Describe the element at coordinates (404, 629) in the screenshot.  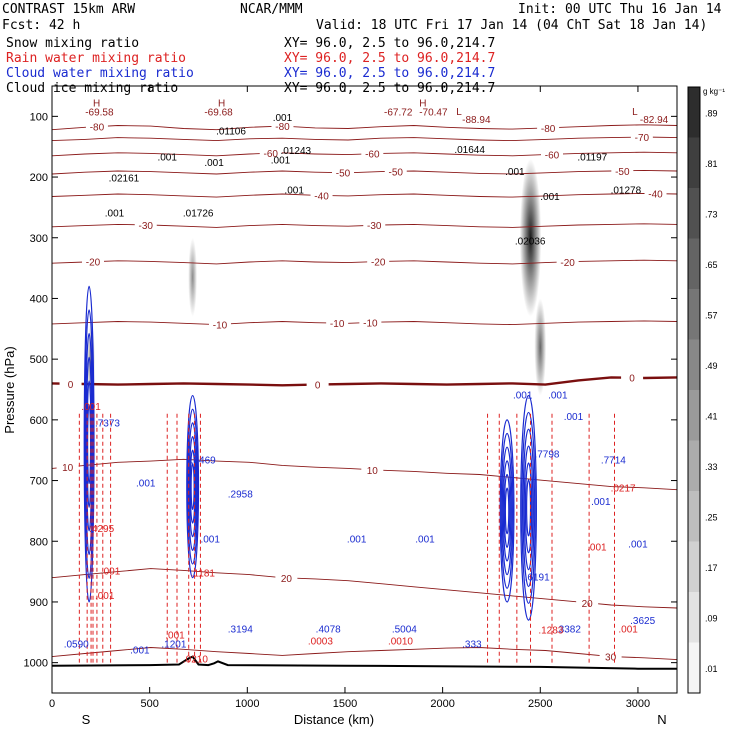
I see `field-value-label: .5004` at that location.